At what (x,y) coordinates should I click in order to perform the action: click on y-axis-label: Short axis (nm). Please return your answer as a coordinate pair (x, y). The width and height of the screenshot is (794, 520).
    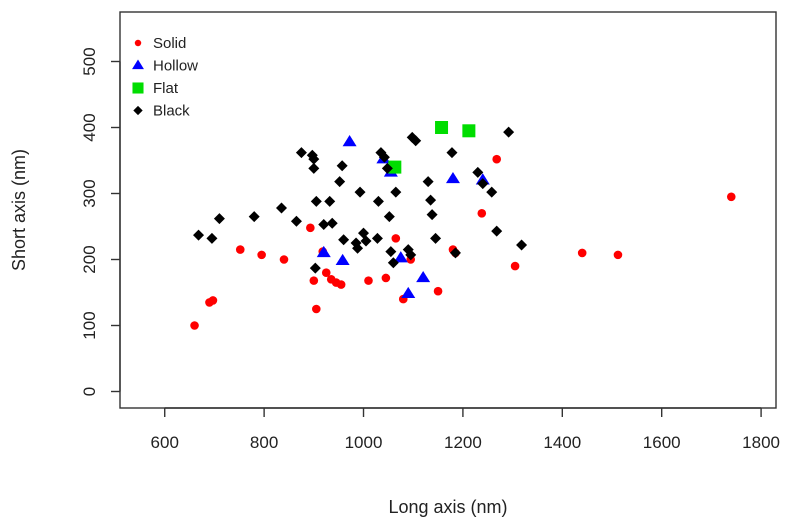
    Looking at the image, I should click on (19, 210).